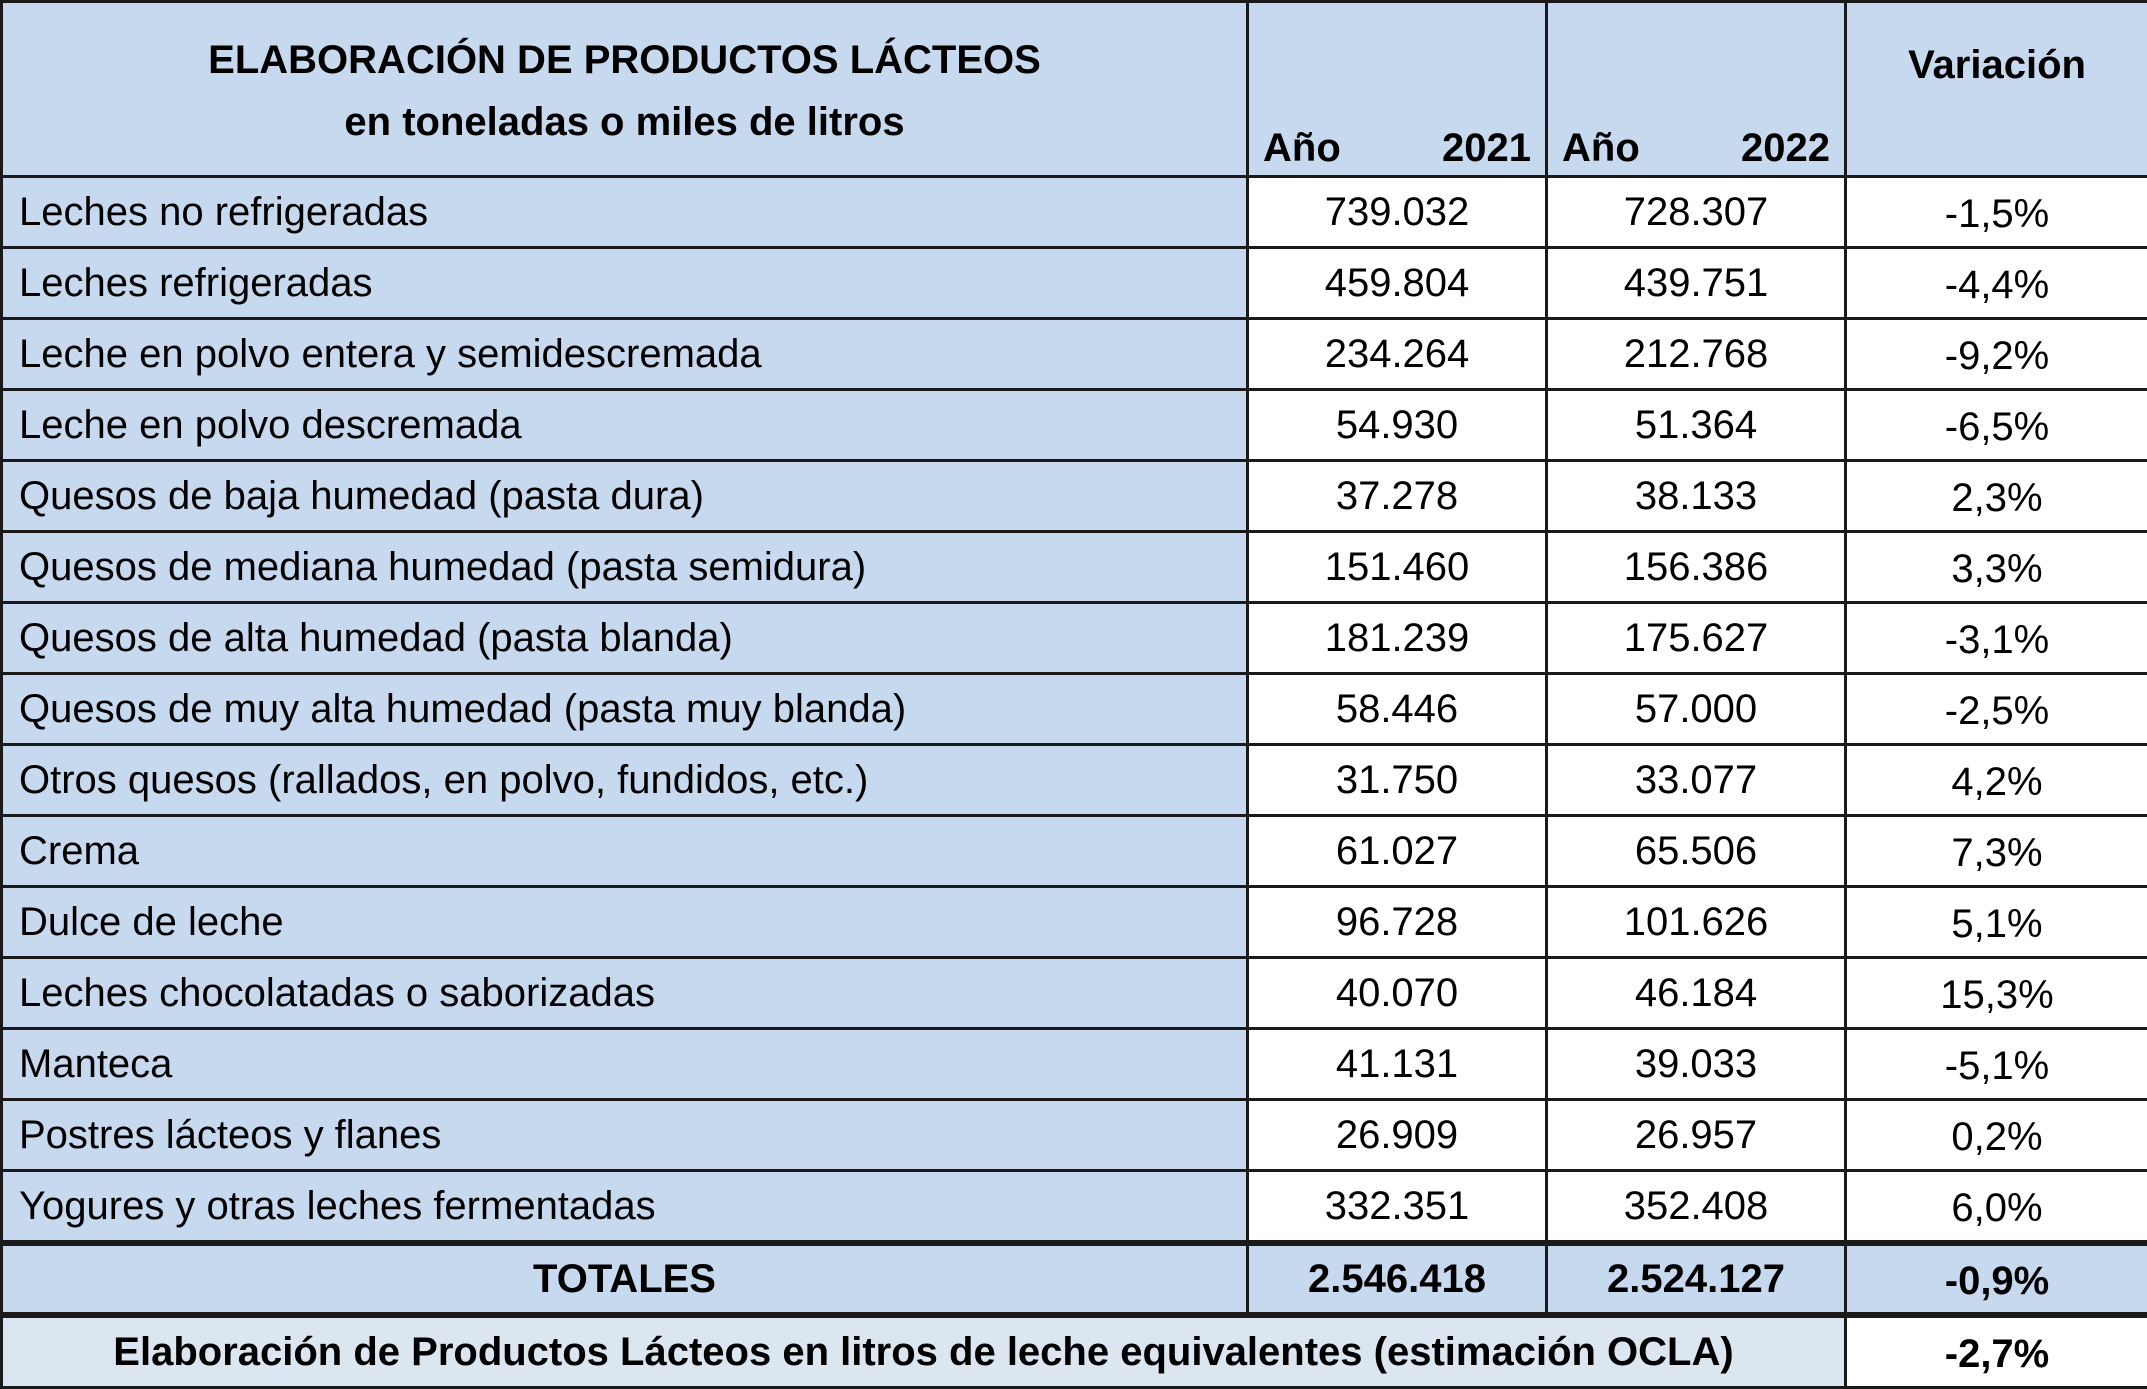 The height and width of the screenshot is (1389, 2147). Describe the element at coordinates (1996, 709) in the screenshot. I see `variation-value: -2,5%` at that location.